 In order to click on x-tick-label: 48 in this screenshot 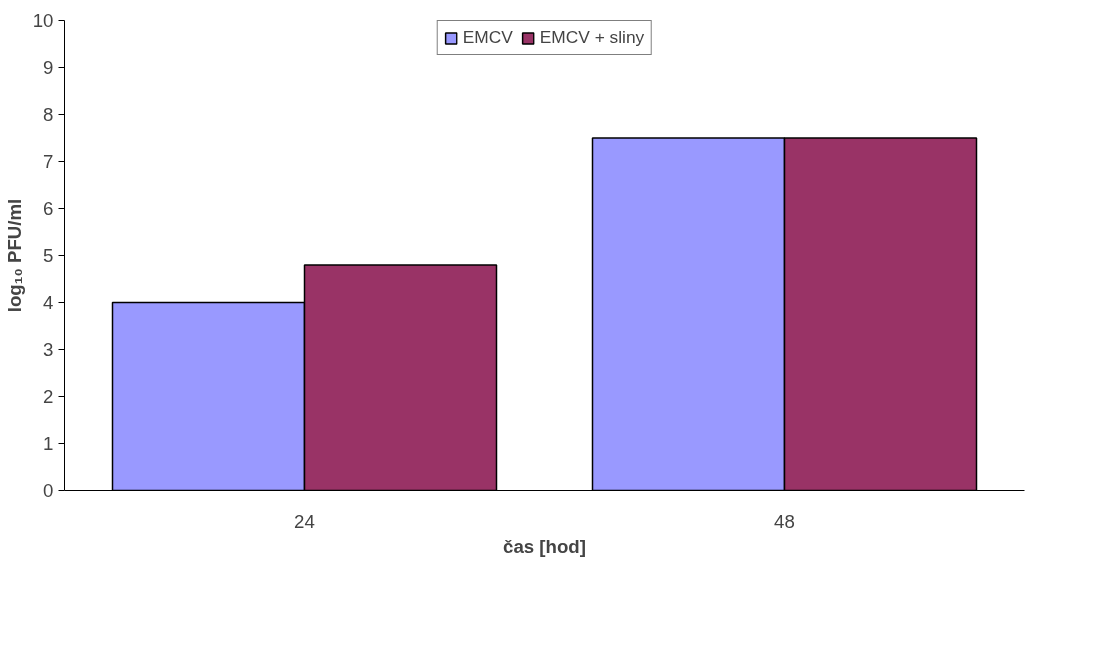, I will do `click(784, 521)`.